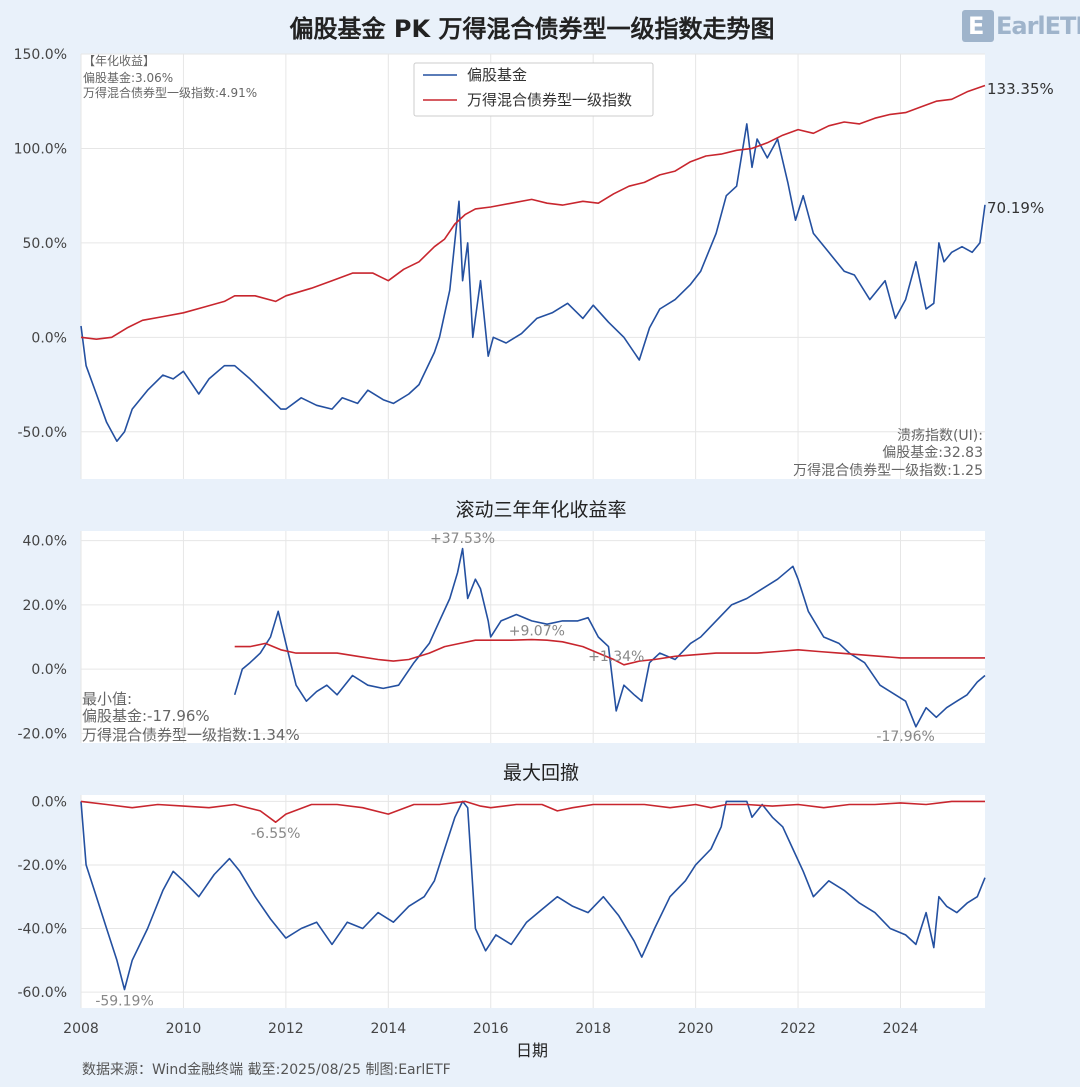 The image size is (1080, 1087). I want to click on x-tick-label: 2014, so click(388, 1029).